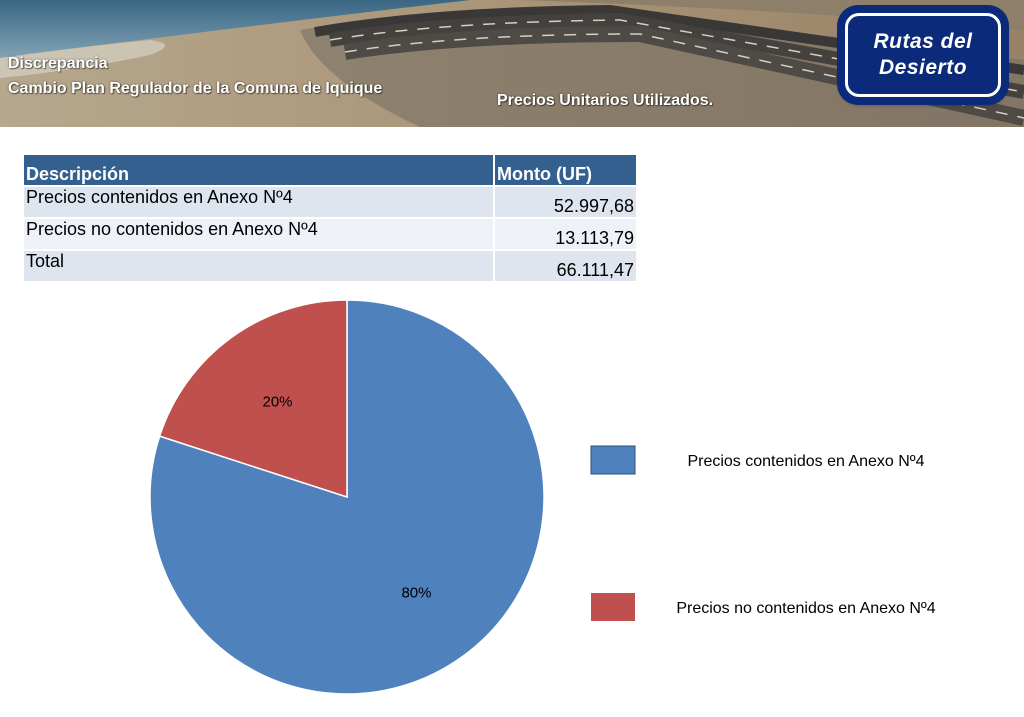 Image resolution: width=1024 pixels, height=717 pixels. I want to click on row3-amount: 66.111,47, so click(564, 265).